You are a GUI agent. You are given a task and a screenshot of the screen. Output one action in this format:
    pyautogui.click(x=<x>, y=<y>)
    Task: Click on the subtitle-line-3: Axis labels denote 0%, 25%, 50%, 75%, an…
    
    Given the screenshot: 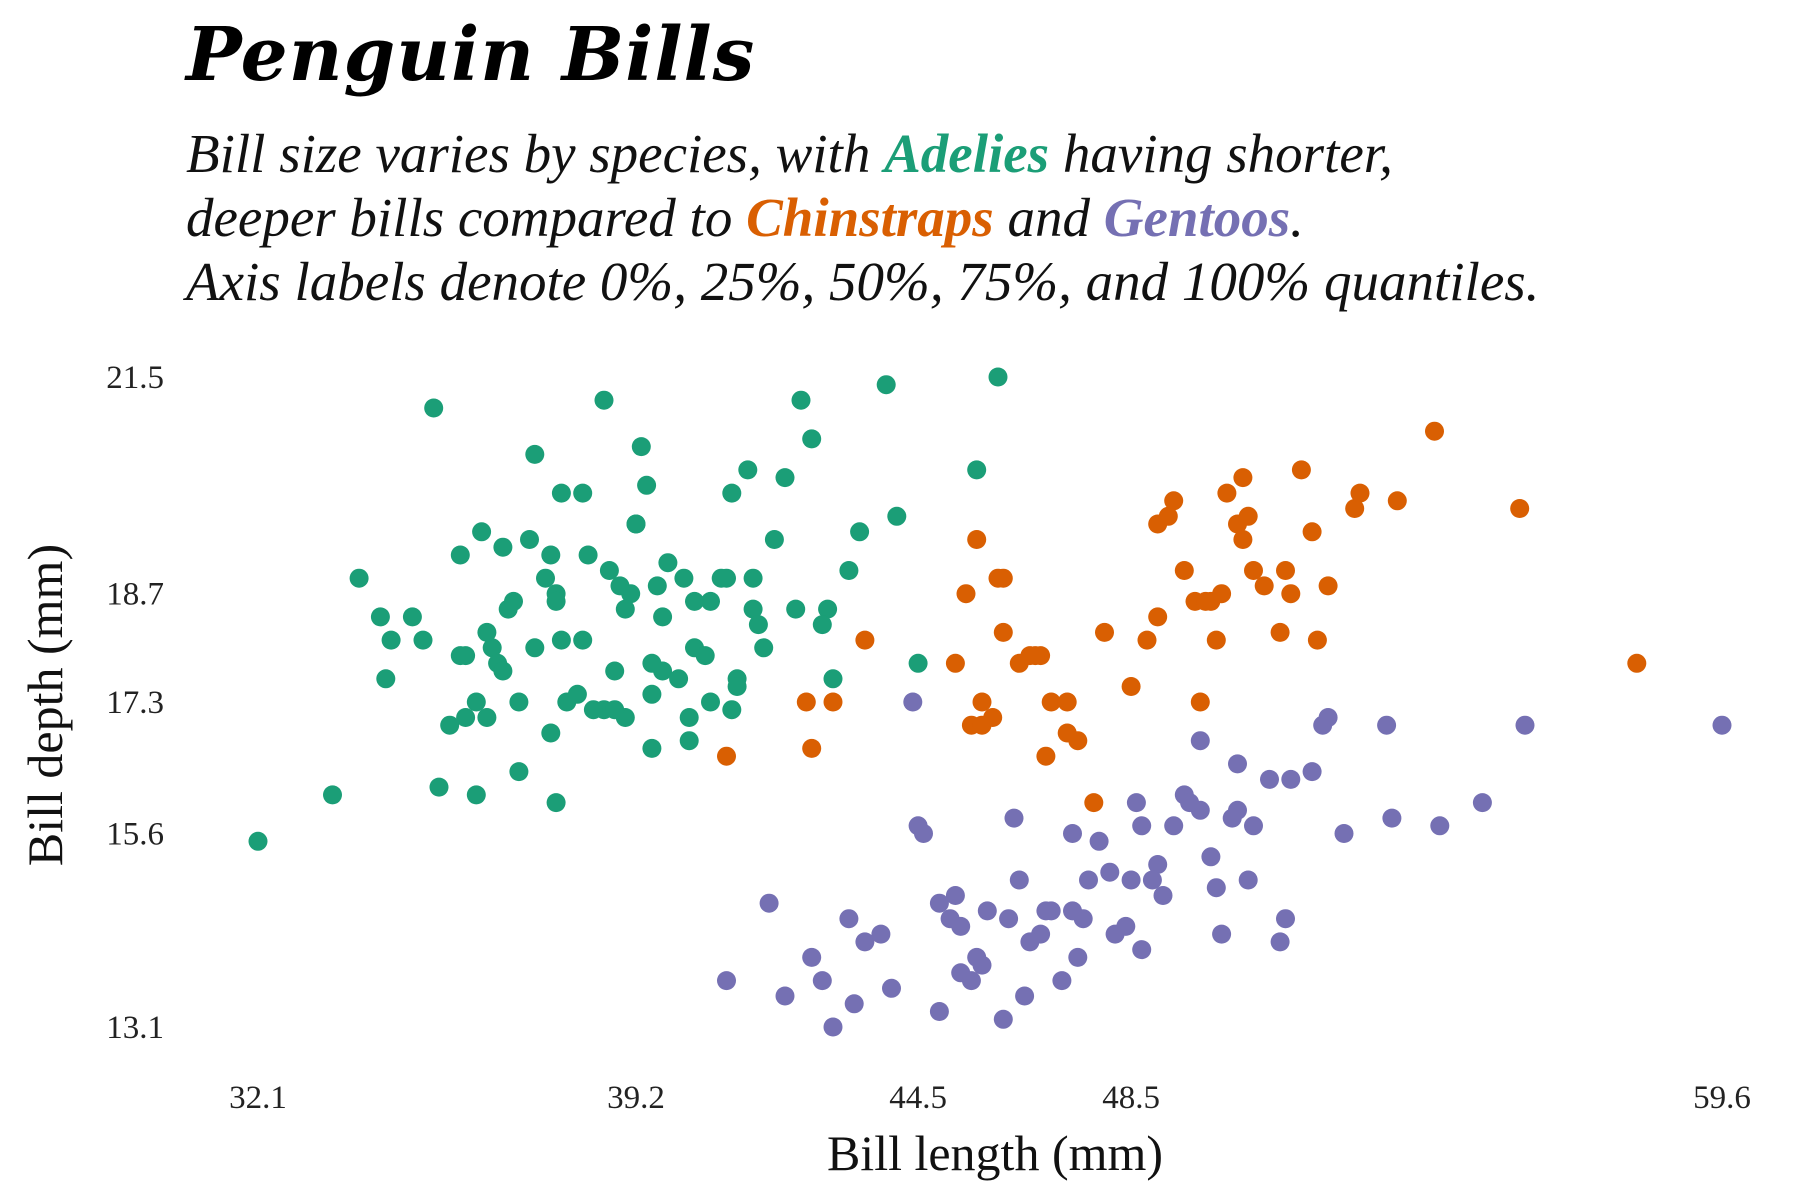 What is the action you would take?
    pyautogui.click(x=863, y=281)
    